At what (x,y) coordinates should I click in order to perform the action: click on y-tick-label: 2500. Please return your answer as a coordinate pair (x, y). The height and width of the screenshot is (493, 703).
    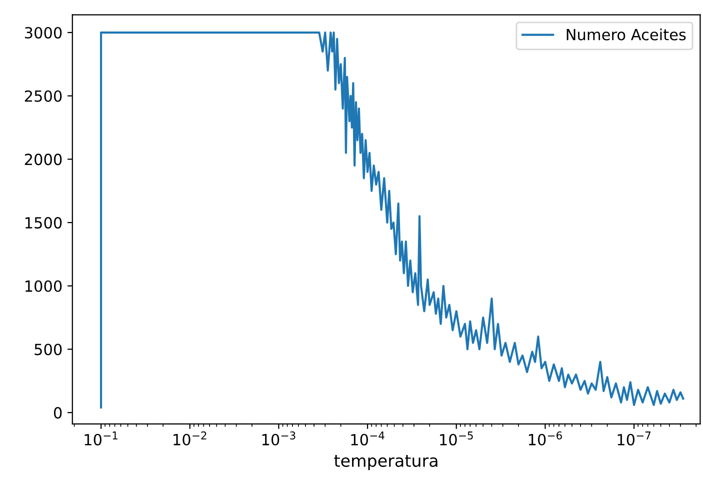
    Looking at the image, I should click on (43, 96).